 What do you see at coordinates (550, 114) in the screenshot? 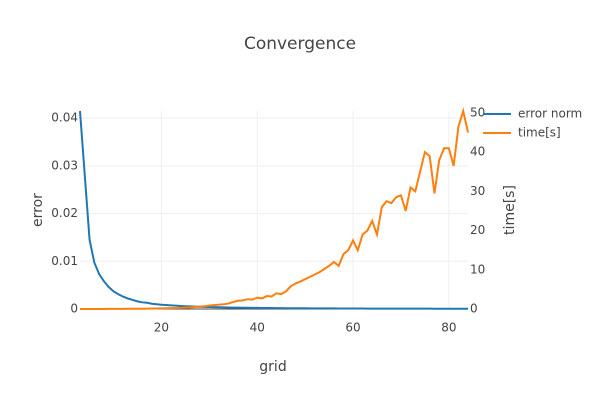
I see `legend-label: error norm` at bounding box center [550, 114].